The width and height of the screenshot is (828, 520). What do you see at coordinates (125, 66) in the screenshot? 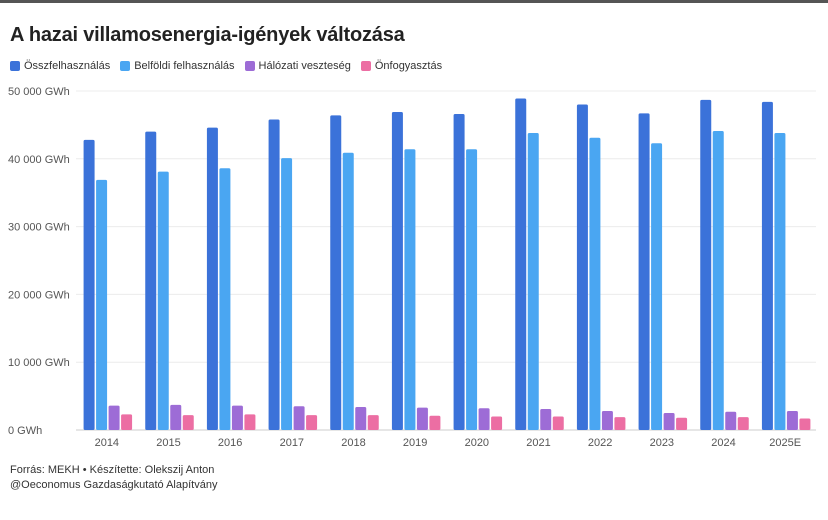
I see `legend-swatch-domestic` at bounding box center [125, 66].